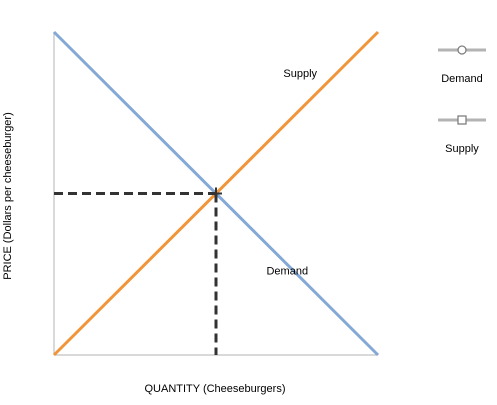  Describe the element at coordinates (462, 50) in the screenshot. I see `demand-legend-marker-icon` at that location.